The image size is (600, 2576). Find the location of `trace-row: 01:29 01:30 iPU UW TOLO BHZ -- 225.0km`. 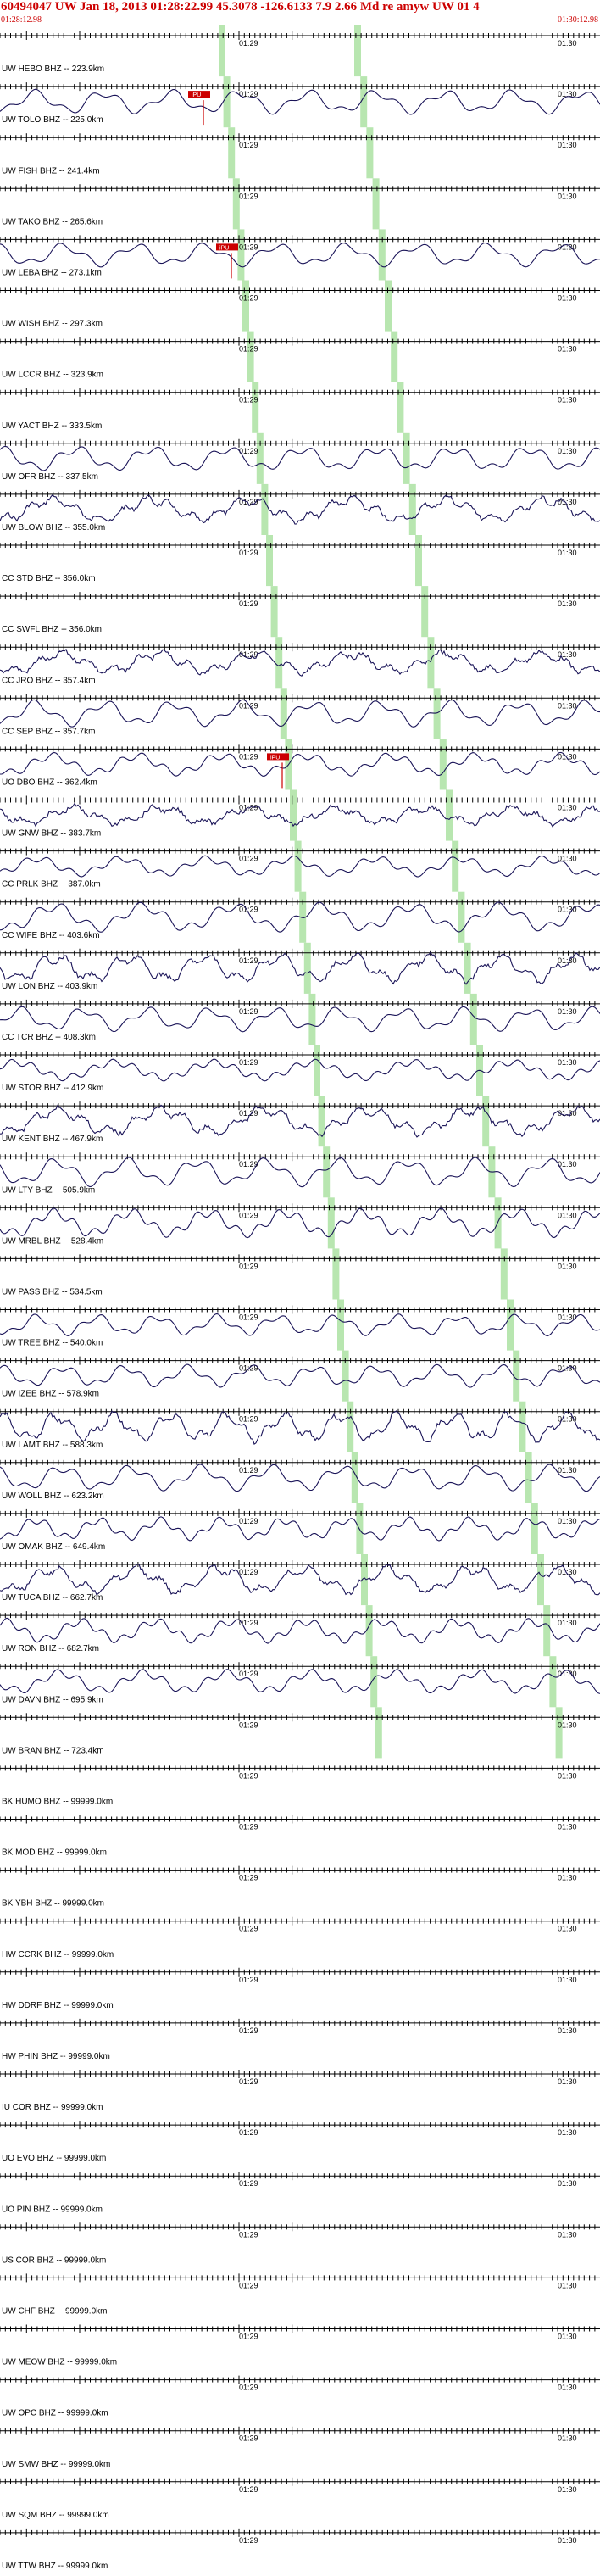

trace-row: 01:29 01:30 iPU UW TOLO BHZ -- 225.0km is located at coordinates (300, 104).